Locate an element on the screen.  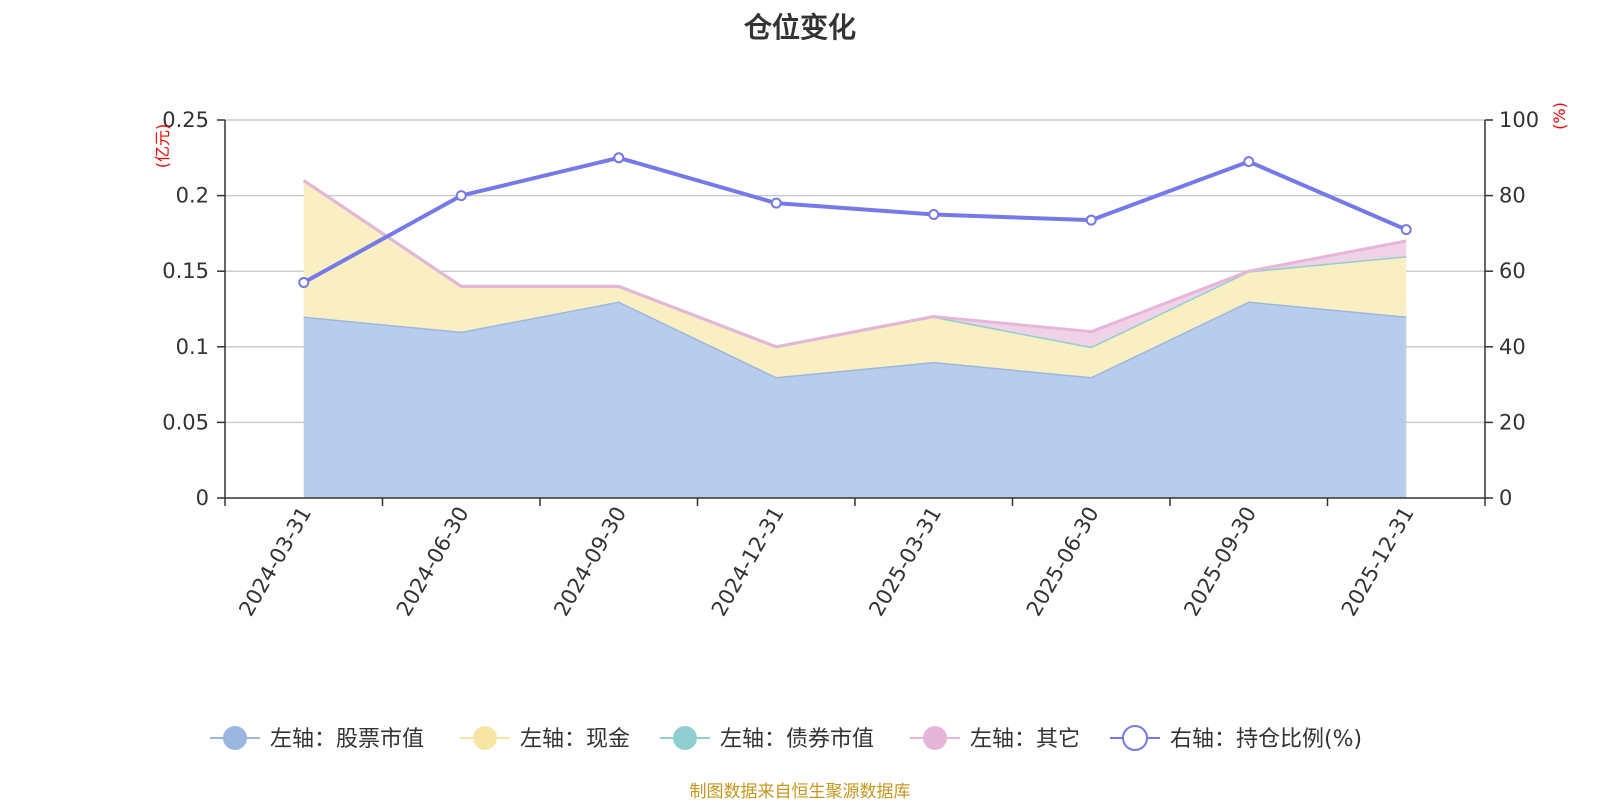
legend-label: 左轴：现金 is located at coordinates (575, 739).